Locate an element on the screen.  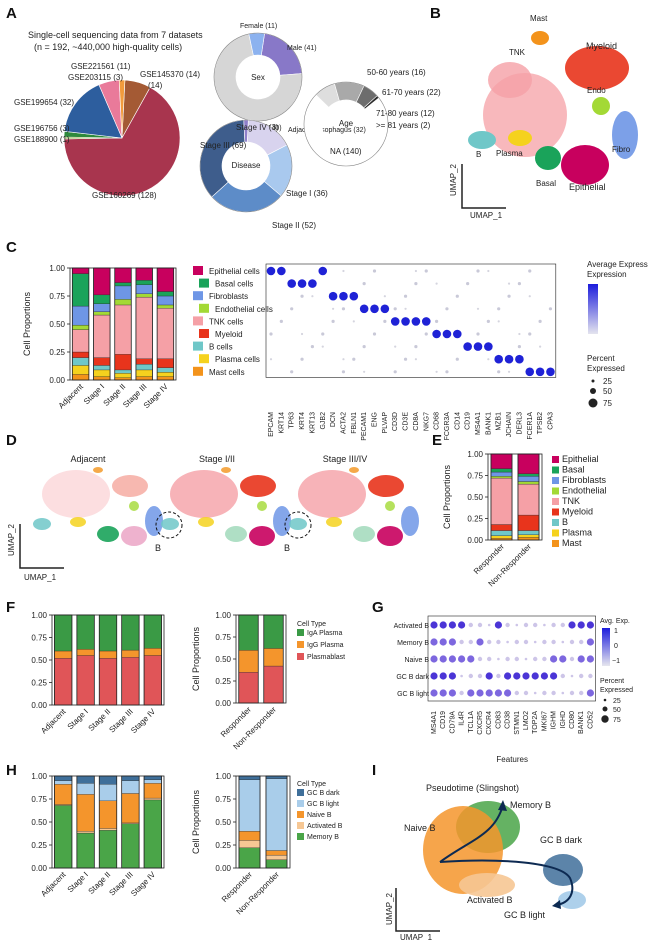
gene-label: ENG is located at coordinates (375, 419).